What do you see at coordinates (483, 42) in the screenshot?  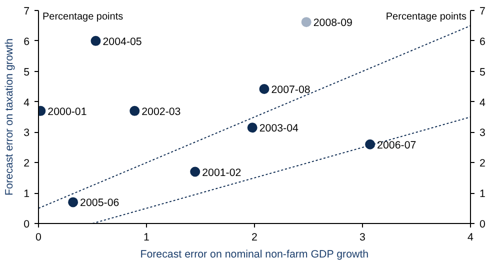 I see `y2-tick-label: 6` at bounding box center [483, 42].